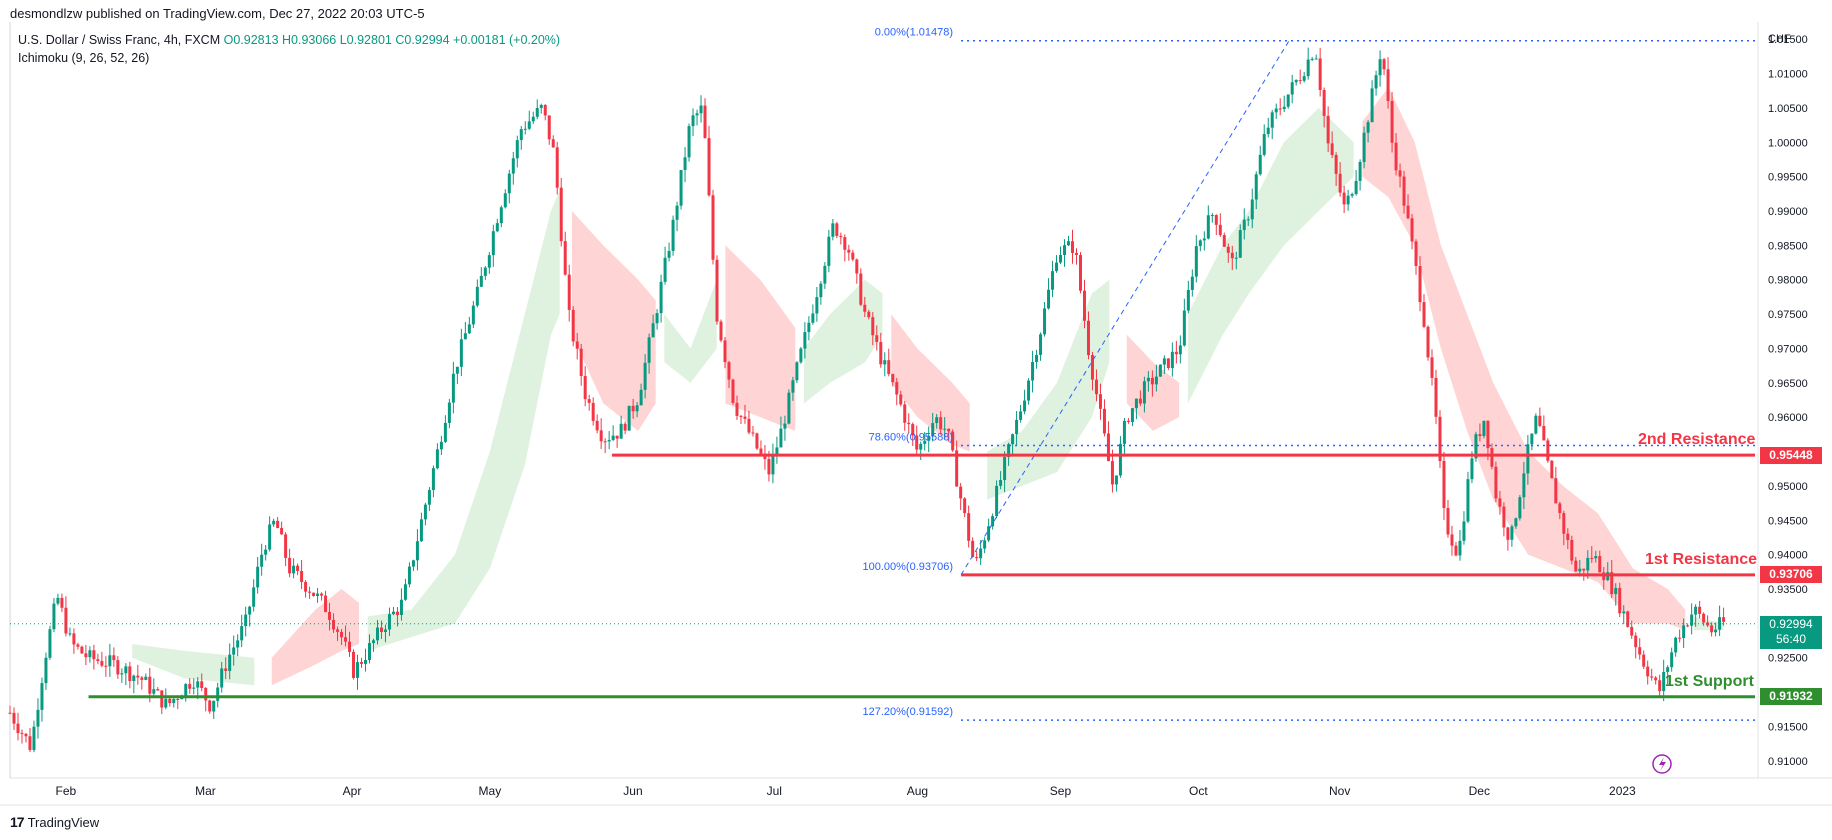 The height and width of the screenshot is (840, 1832). I want to click on price-tag-2nd-resistance: 0.95448, so click(1791, 455).